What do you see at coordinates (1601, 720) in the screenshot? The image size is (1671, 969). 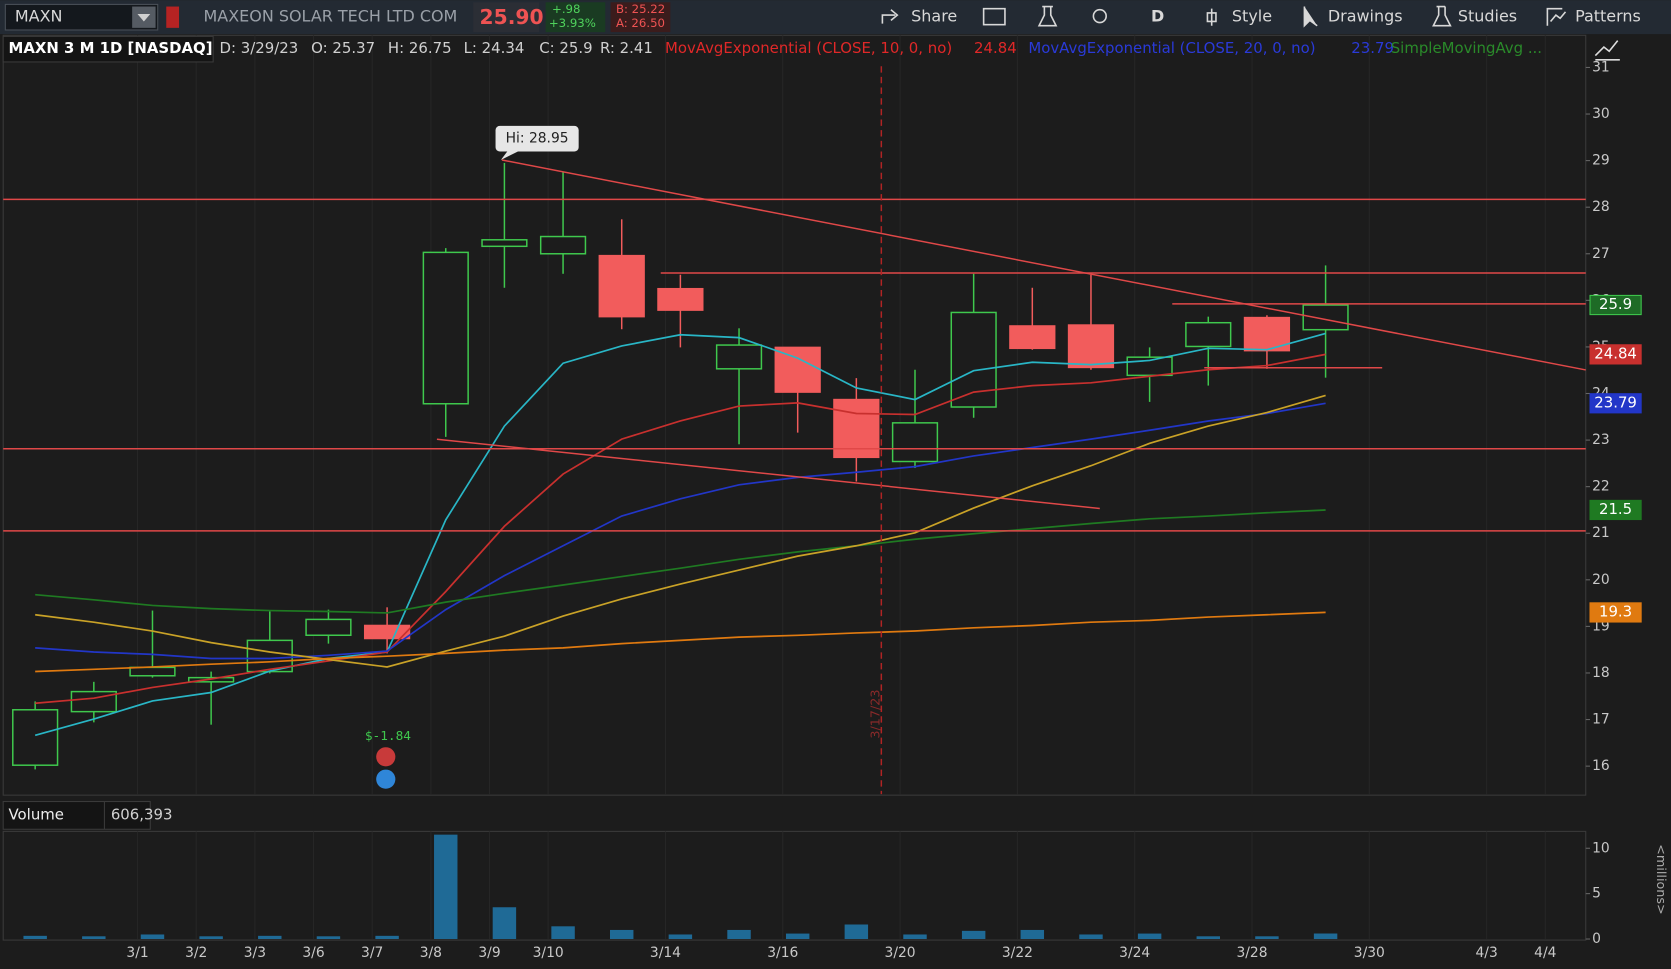 I see `y-tick-label: 17` at bounding box center [1601, 720].